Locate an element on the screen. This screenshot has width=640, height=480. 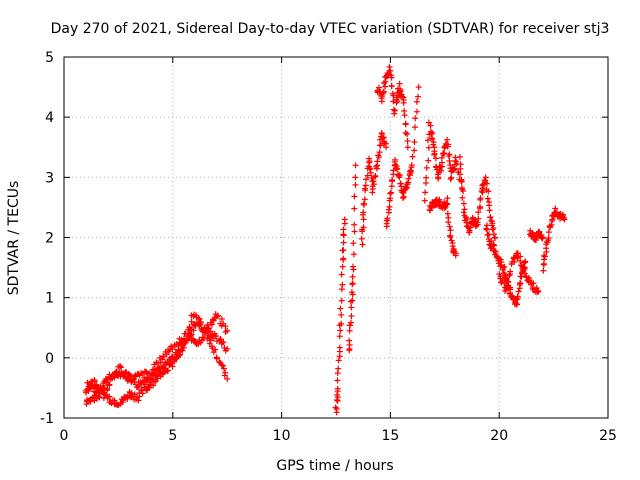
x-tick-label: 25 is located at coordinates (608, 436).